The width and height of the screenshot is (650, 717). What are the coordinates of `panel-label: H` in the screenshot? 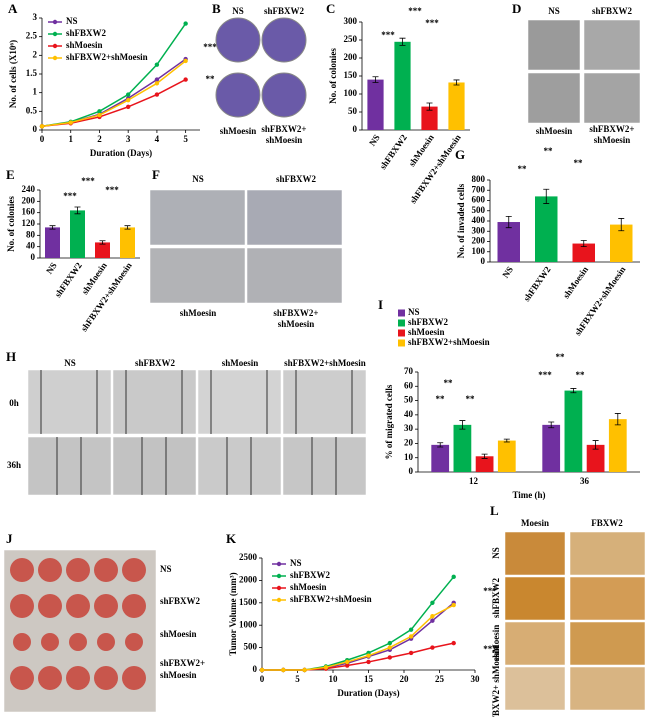 It's located at (11, 356).